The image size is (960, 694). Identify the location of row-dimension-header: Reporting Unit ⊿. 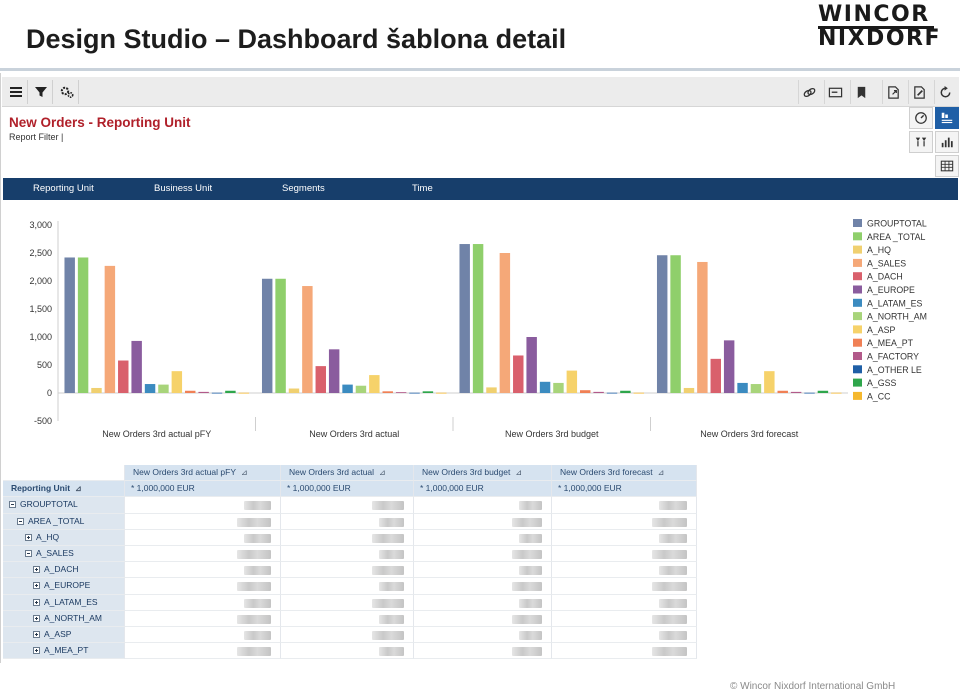
(64, 489).